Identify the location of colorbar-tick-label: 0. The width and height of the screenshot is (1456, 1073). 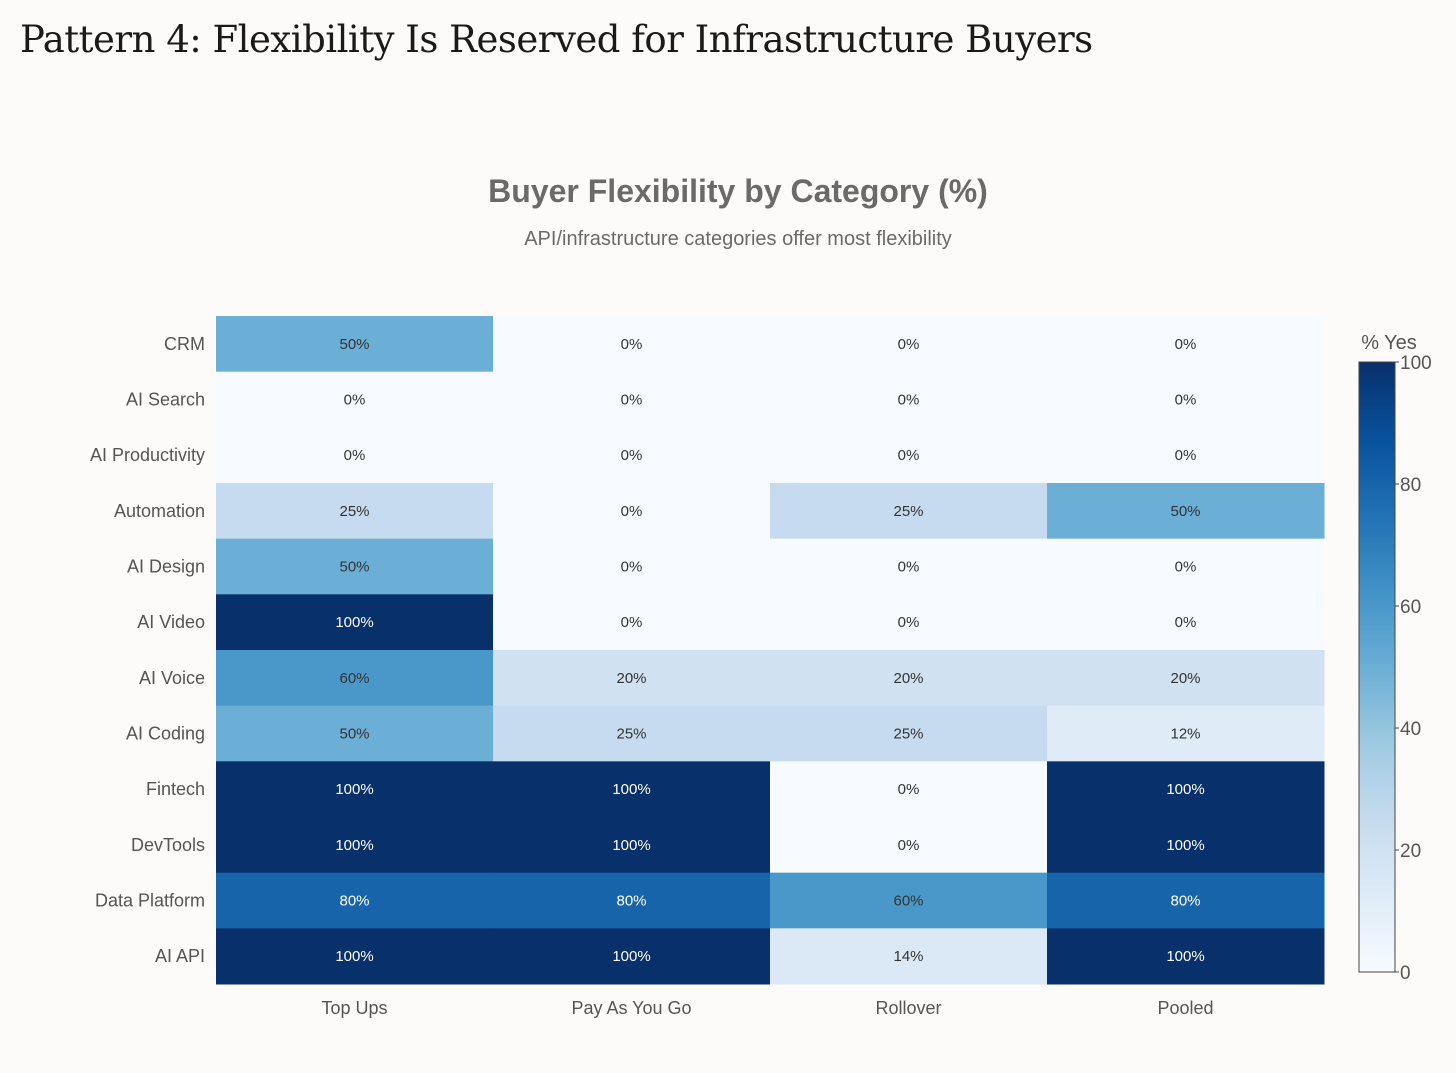
(1405, 973).